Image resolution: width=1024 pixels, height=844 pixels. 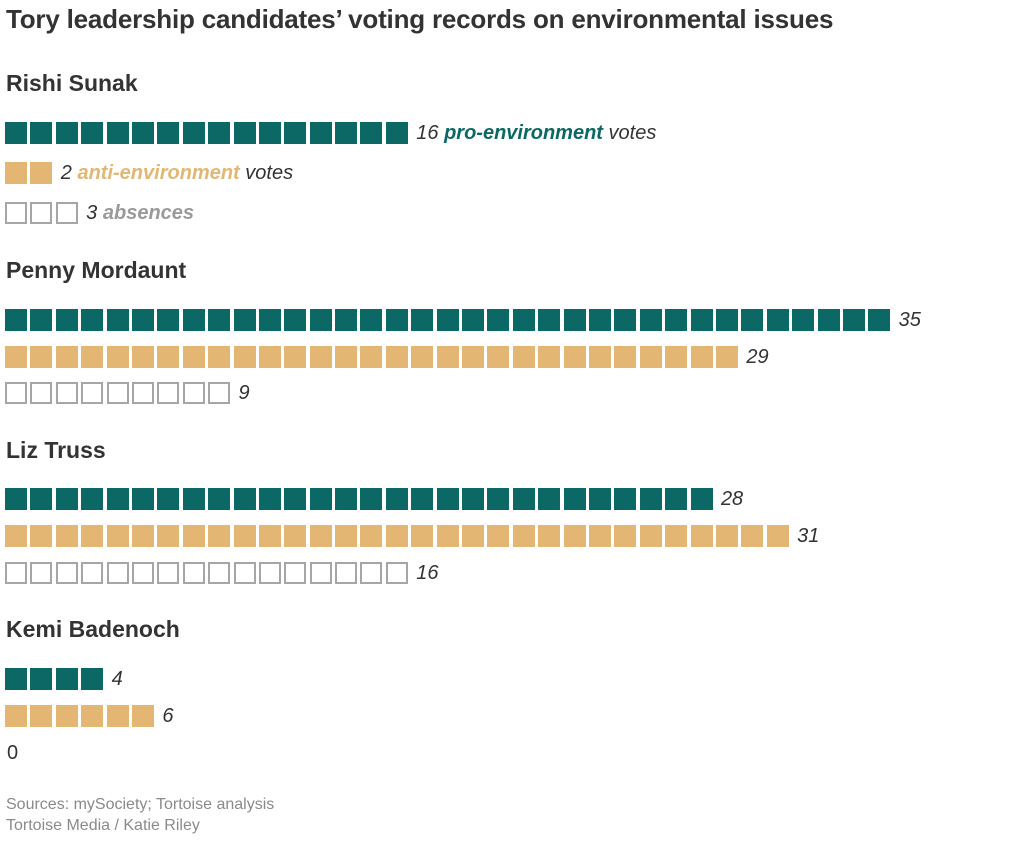 I want to click on rishi-sunak-anti-row: 2 anti-environment votes, so click(x=149, y=173).